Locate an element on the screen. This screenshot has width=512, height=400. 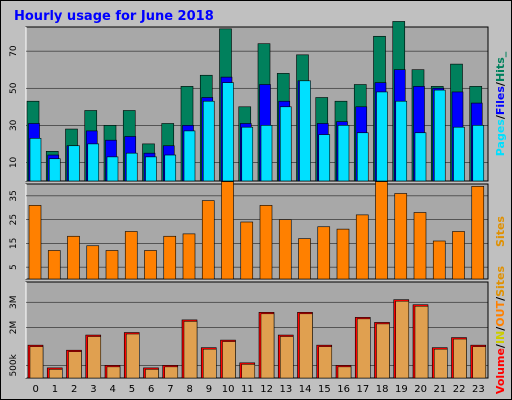
legend-entry: IN is located at coordinates (500, 337).